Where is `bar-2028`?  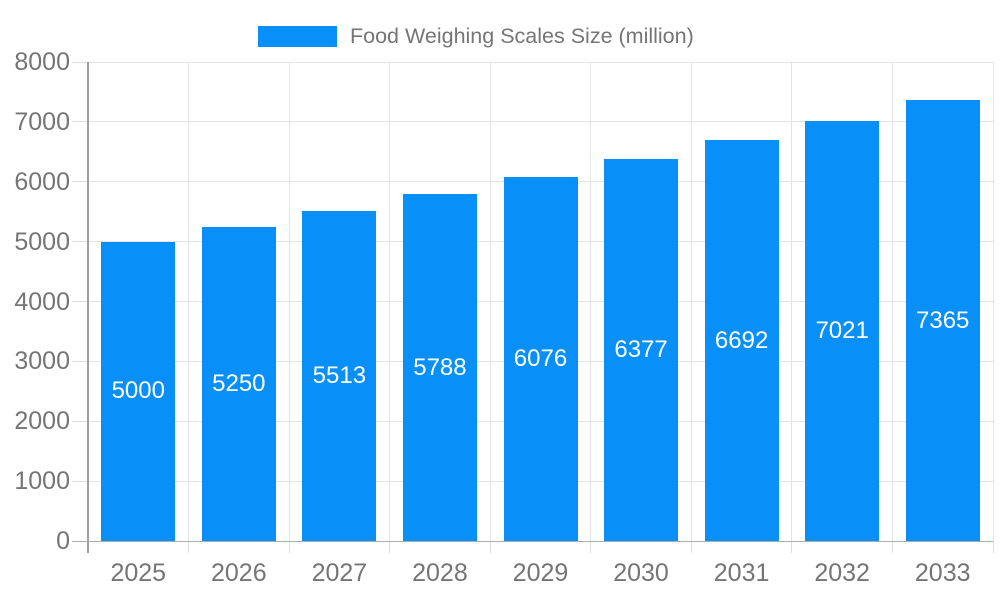
bar-2028 is located at coordinates (439, 367).